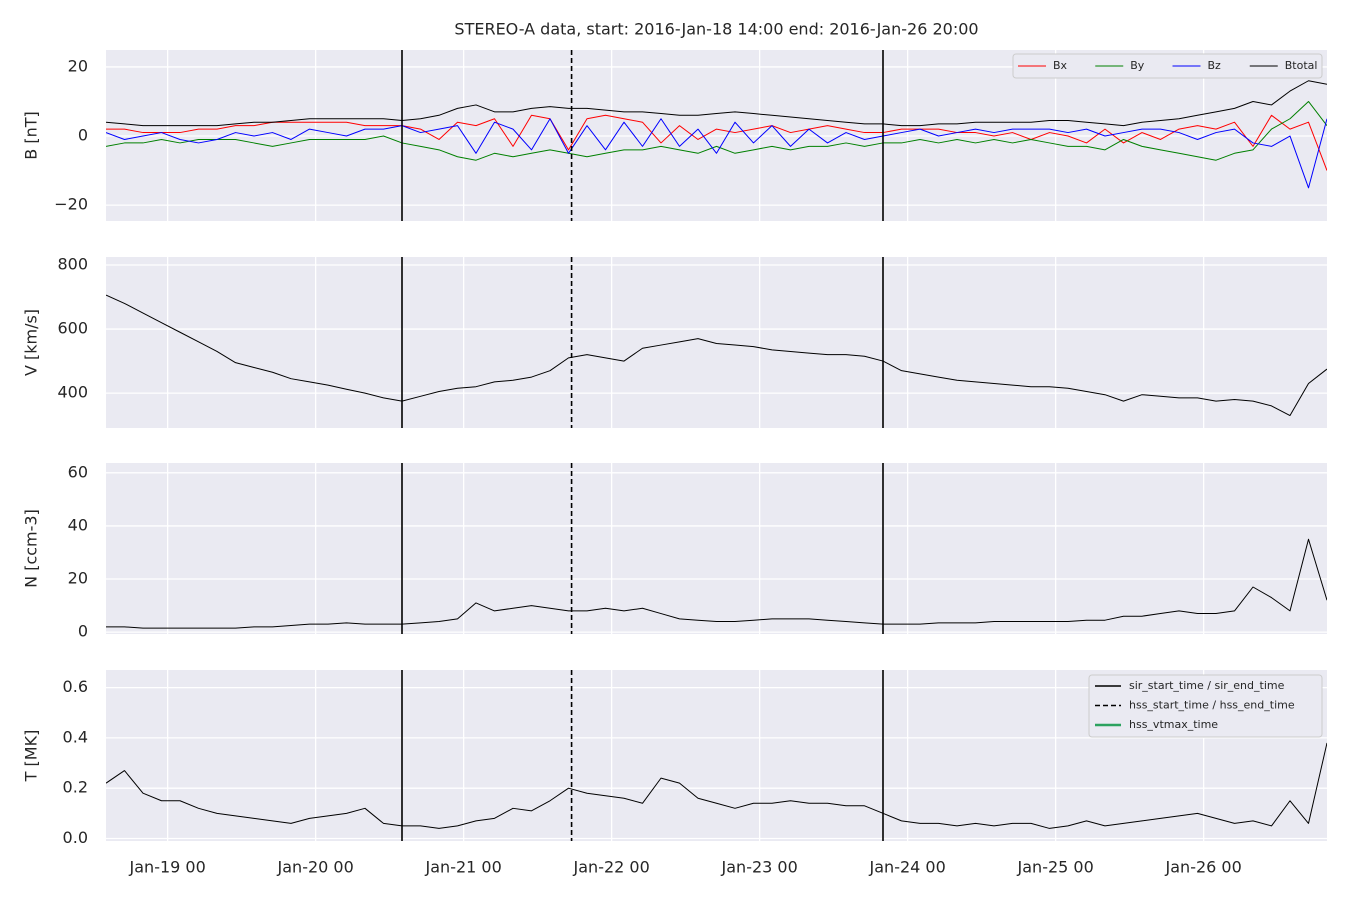 This screenshot has height=904, width=1350. I want to click on legend-label: hss_vtmax_time, so click(1173, 724).